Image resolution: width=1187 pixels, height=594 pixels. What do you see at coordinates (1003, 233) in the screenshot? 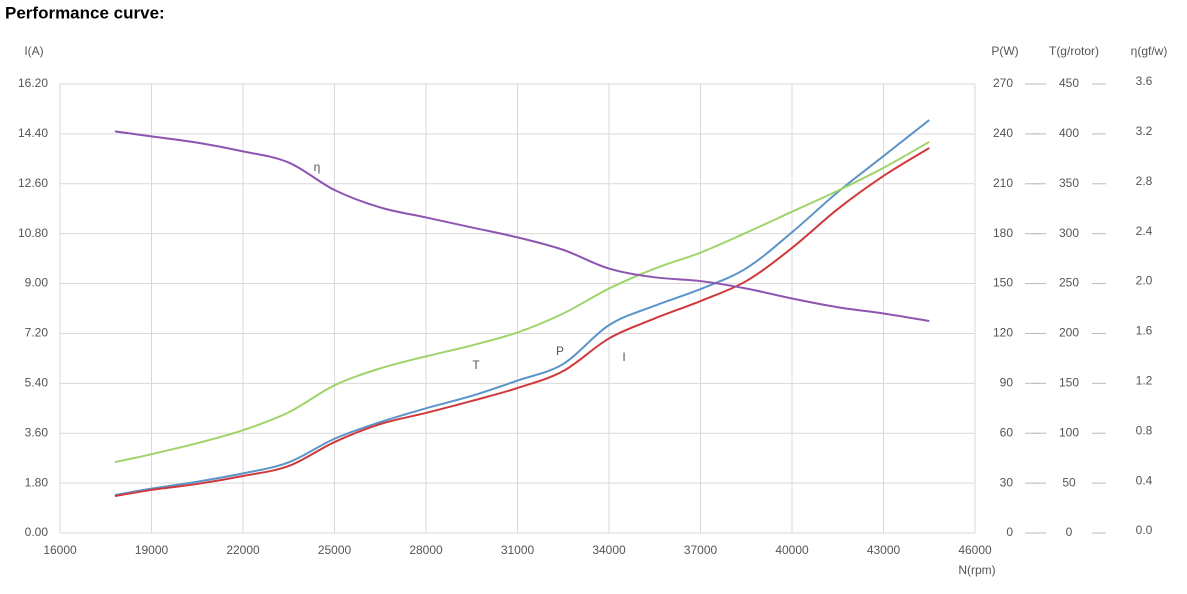
I see `y-tick-label: 180` at bounding box center [1003, 233].